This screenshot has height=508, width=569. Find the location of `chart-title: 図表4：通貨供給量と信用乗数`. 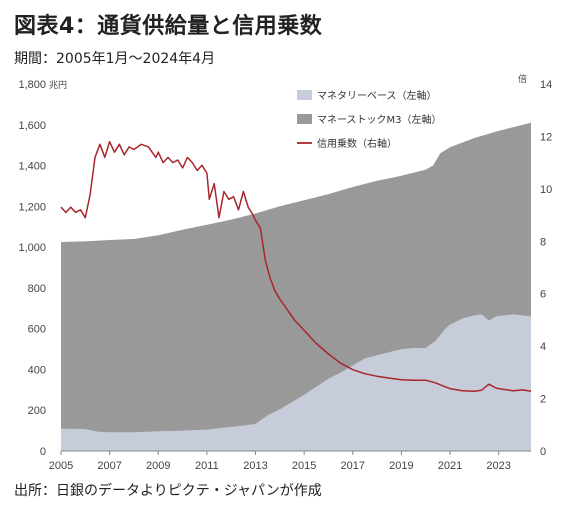

chart-title: 図表4：通貨供給量と信用乗数 is located at coordinates (168, 26).